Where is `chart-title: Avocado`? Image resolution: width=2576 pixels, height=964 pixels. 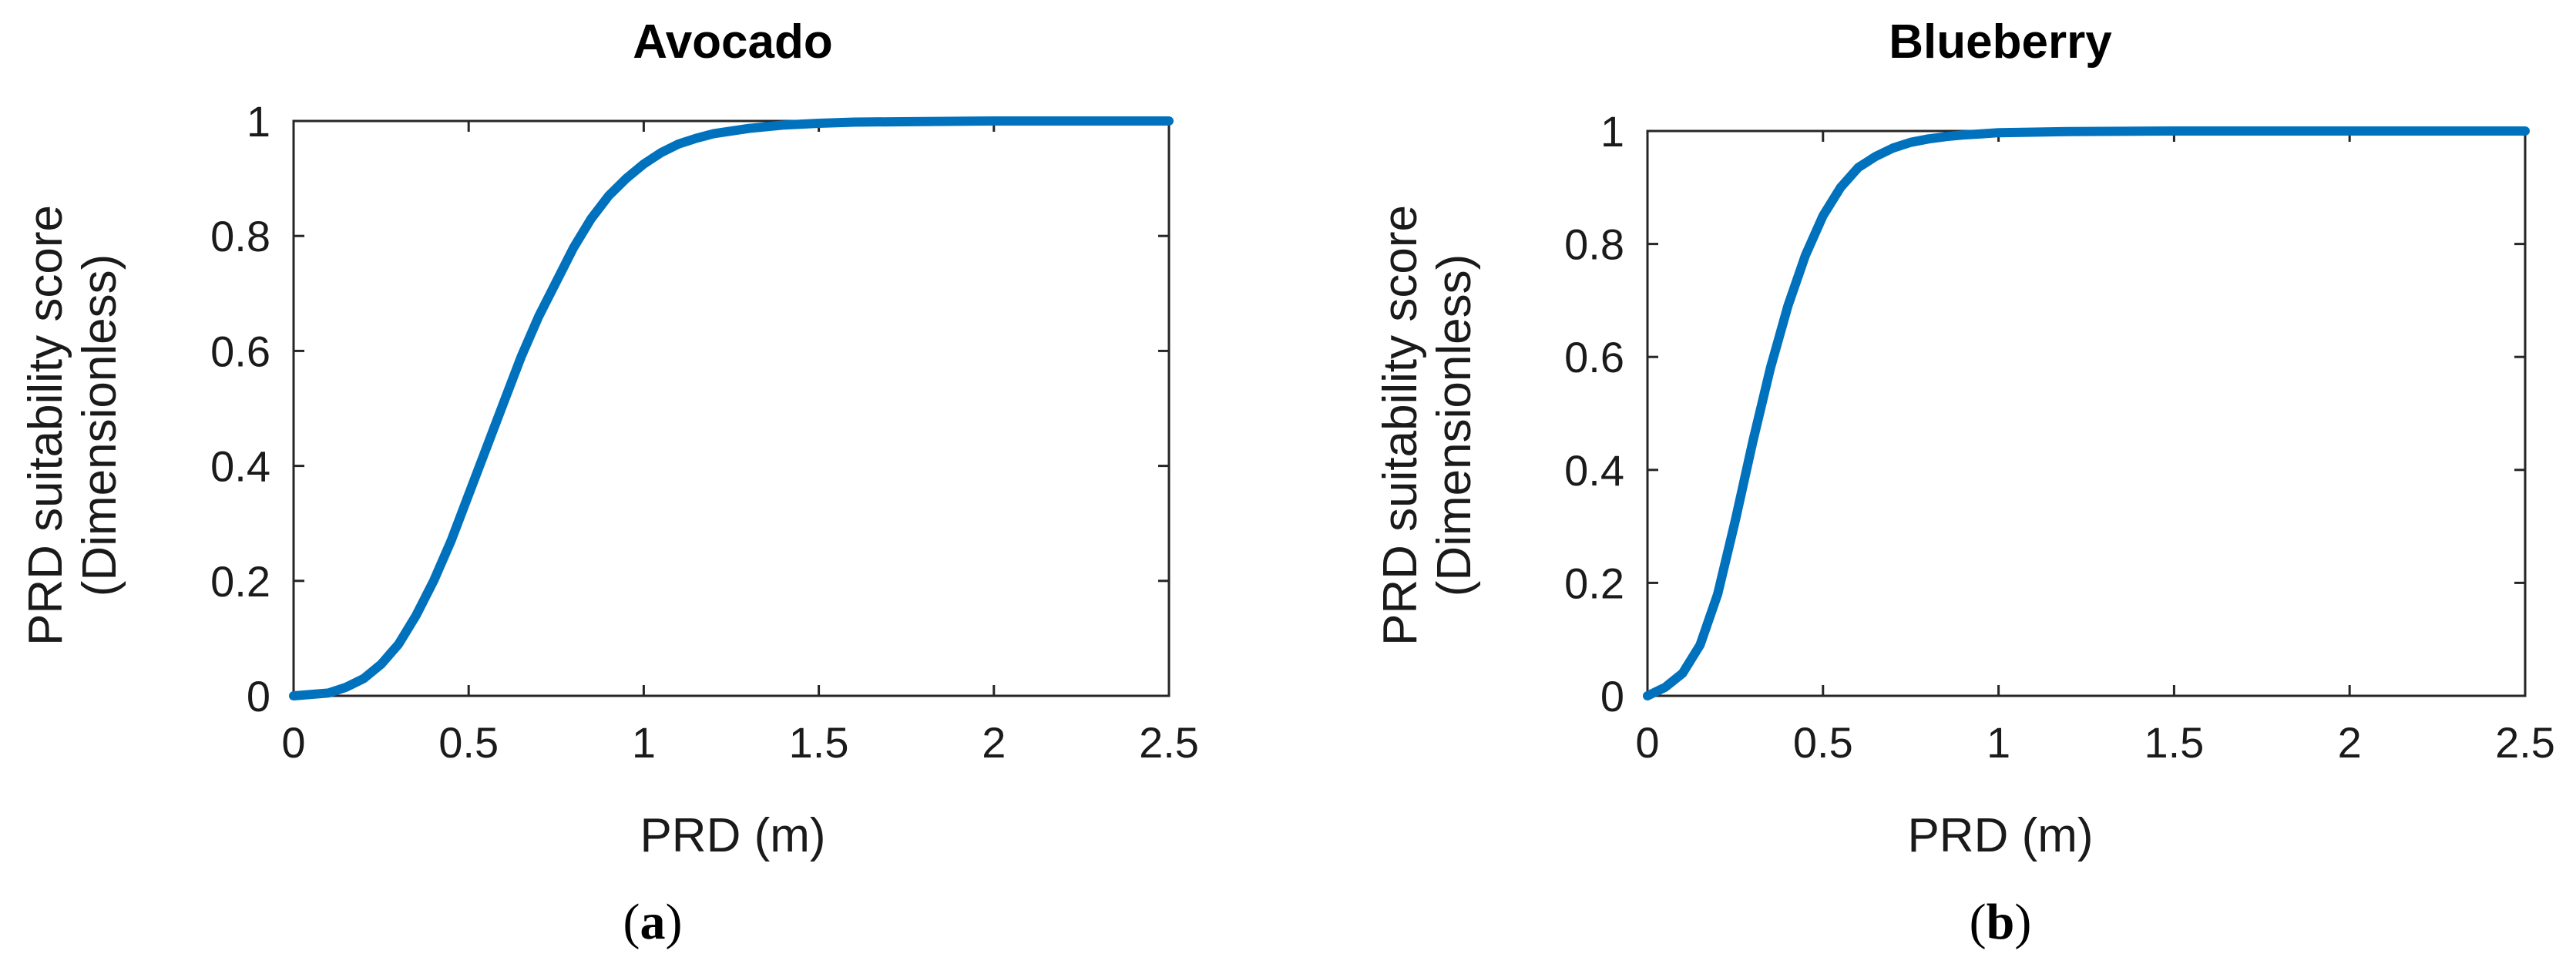
chart-title: Avocado is located at coordinates (733, 42).